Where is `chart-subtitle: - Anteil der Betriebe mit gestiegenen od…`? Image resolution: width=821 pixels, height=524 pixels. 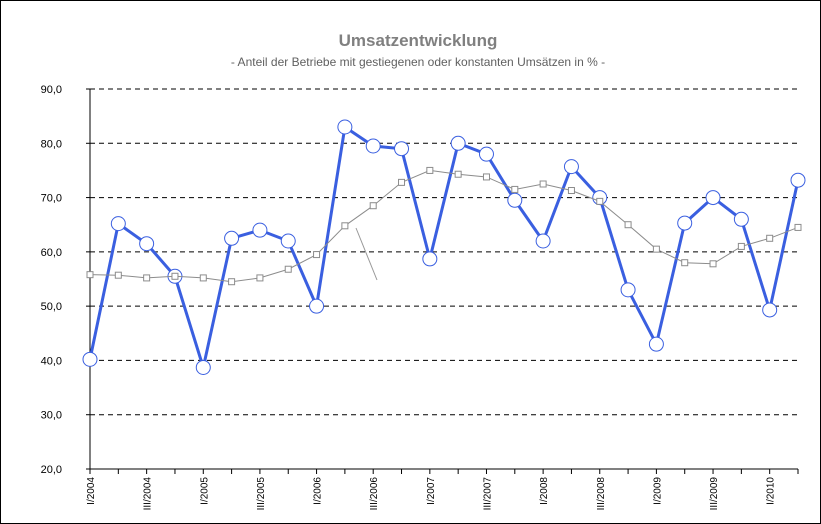 chart-subtitle: - Anteil der Betriebe mit gestiegenen od… is located at coordinates (418, 62).